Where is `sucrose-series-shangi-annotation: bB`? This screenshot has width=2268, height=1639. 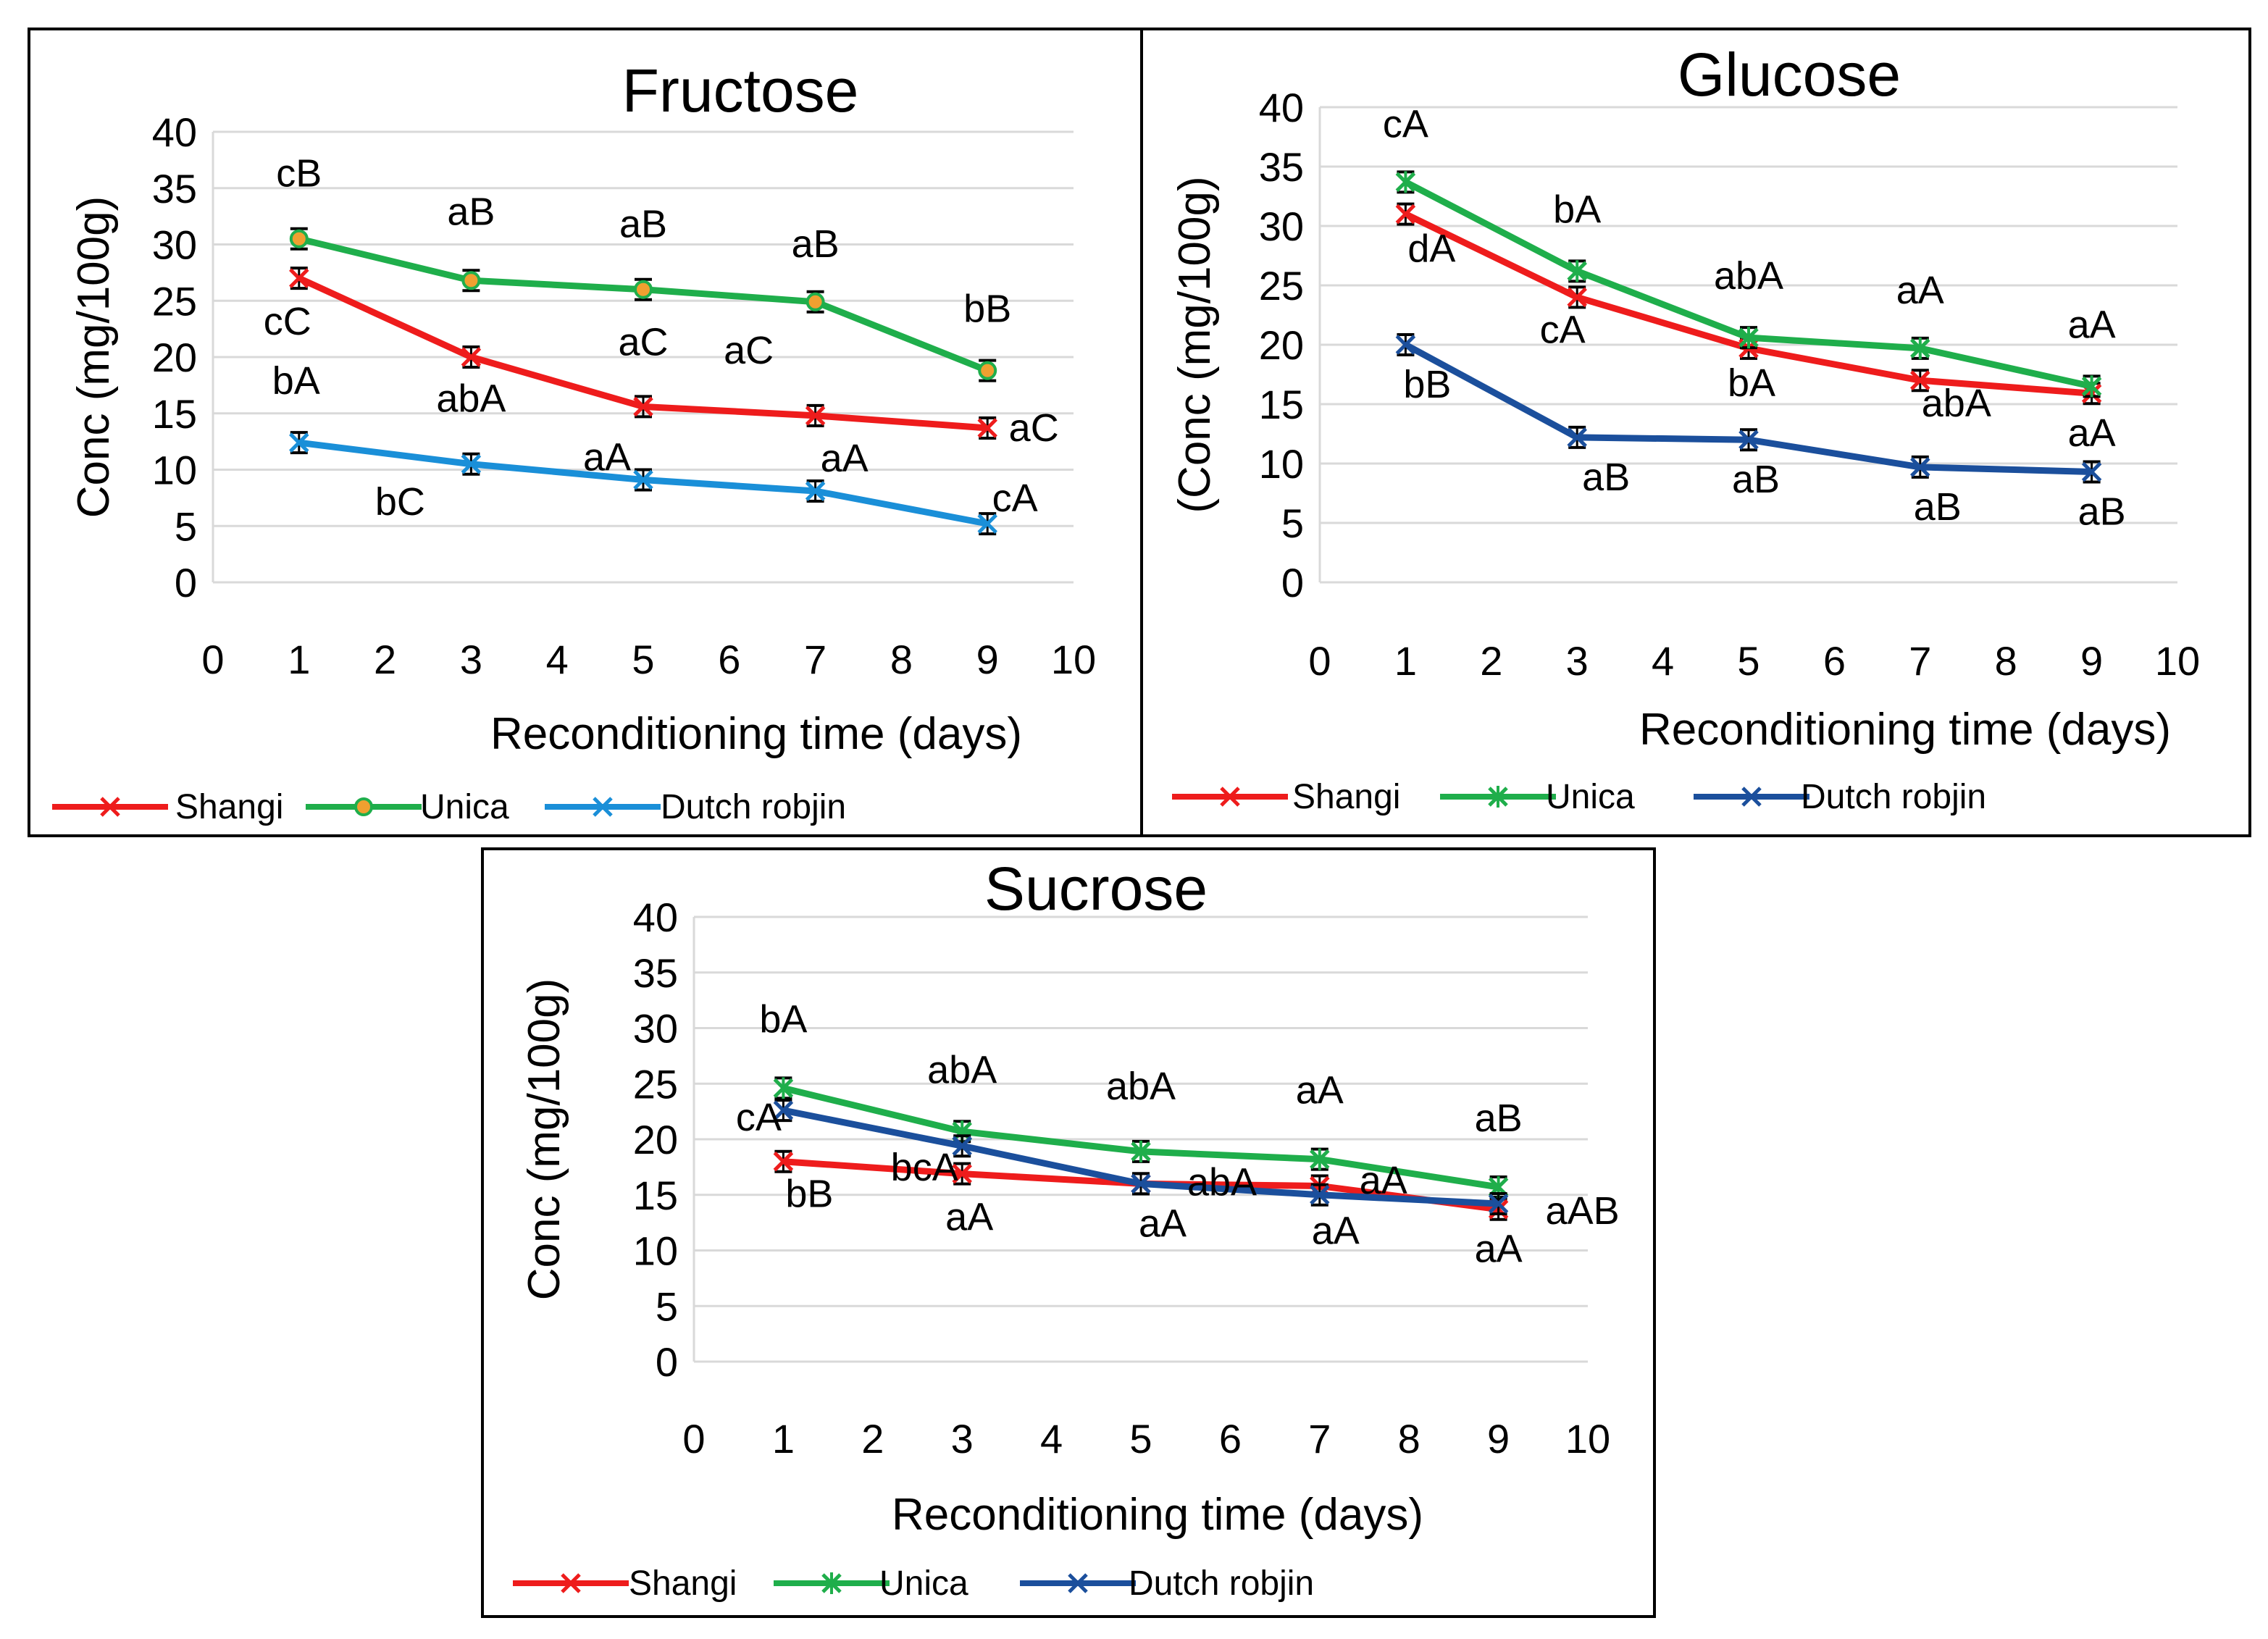
sucrose-series-shangi-annotation: bB is located at coordinates (809, 1194).